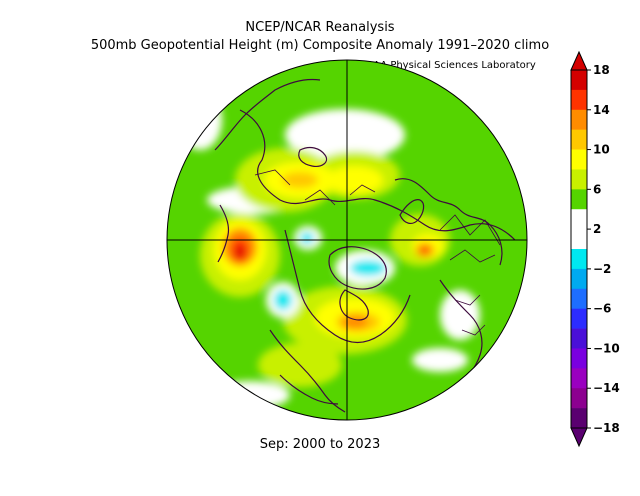 Image resolution: width=640 pixels, height=496 pixels. Describe the element at coordinates (470, 315) in the screenshot. I see `country-borders-africa` at that location.